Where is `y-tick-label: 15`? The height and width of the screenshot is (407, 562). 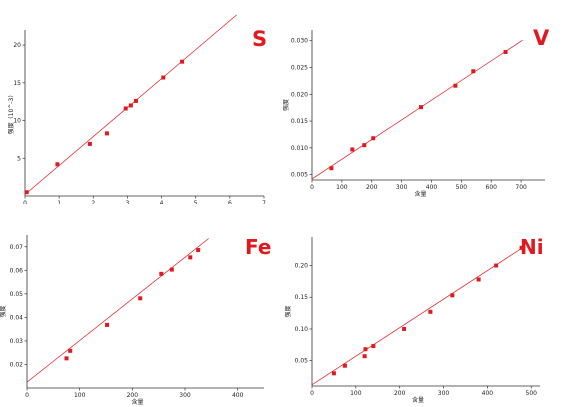
y-tick-label: 15 is located at coordinates (17, 83).